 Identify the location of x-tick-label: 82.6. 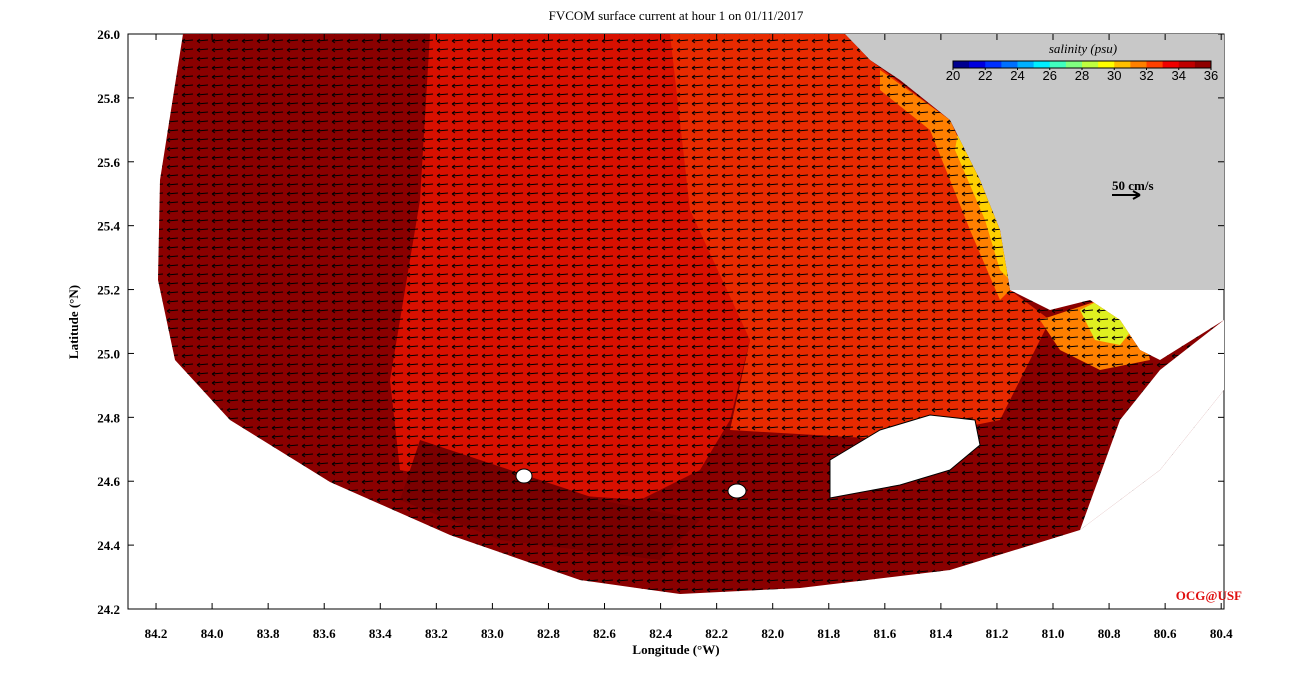
(604, 633).